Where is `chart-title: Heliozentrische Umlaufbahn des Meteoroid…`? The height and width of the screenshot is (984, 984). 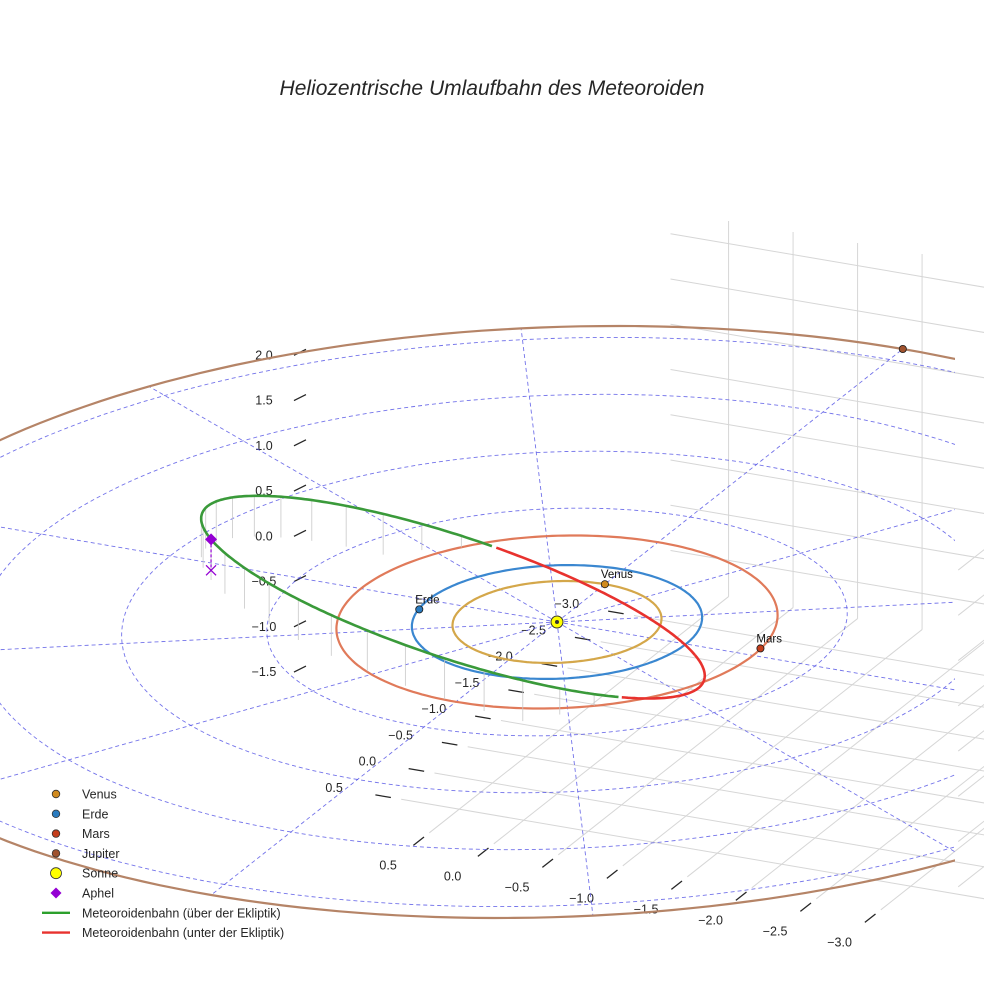
chart-title: Heliozentrische Umlaufbahn des Meteoroid… is located at coordinates (492, 88).